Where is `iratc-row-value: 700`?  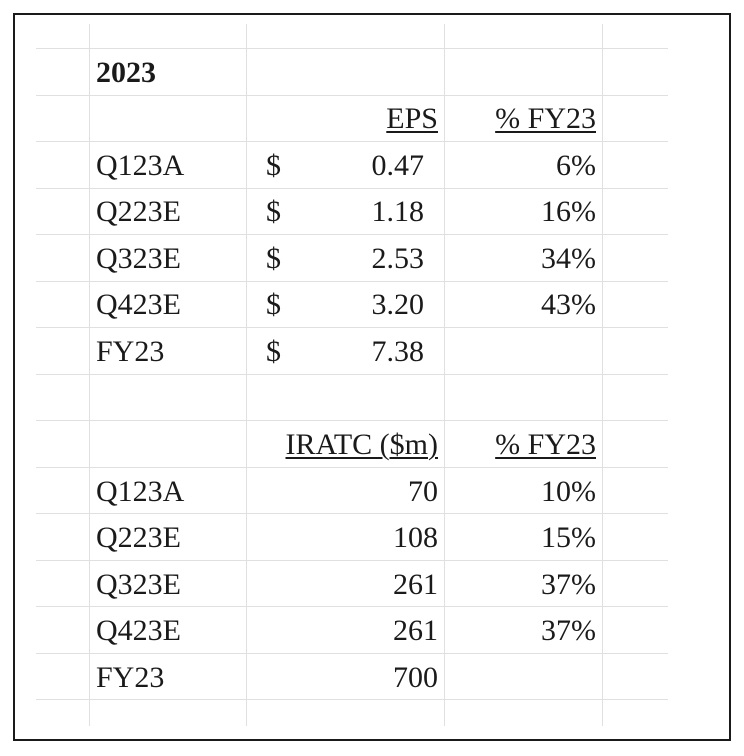 iratc-row-value: 700 is located at coordinates (415, 677).